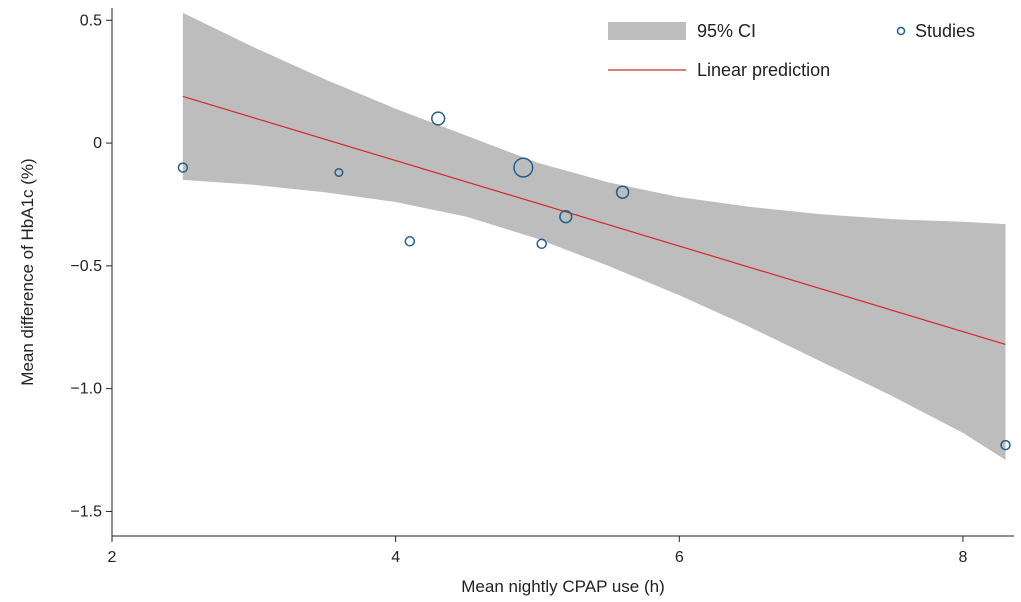  What do you see at coordinates (27, 271) in the screenshot?
I see `y-axis-title: Mean difference of HbA1c (%)` at bounding box center [27, 271].